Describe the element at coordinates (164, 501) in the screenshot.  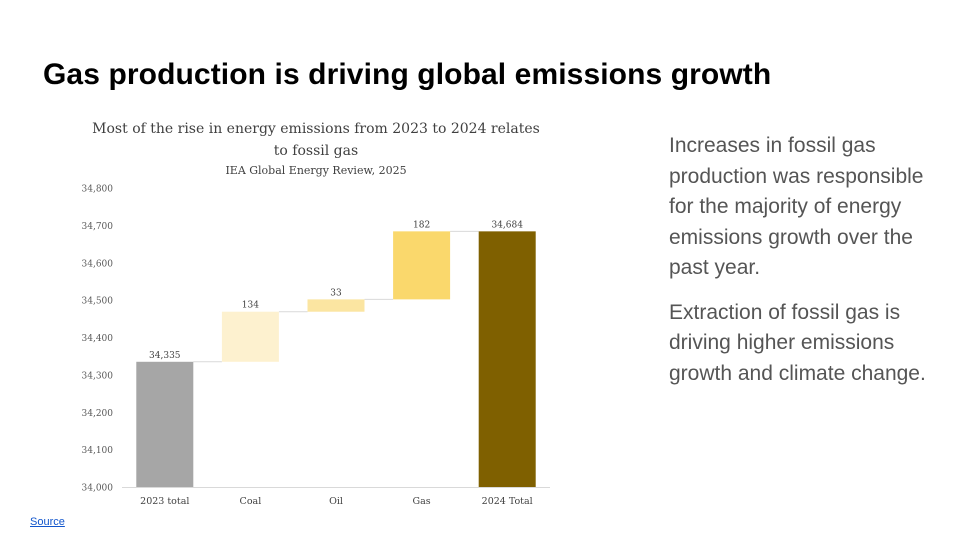
I see `x-tick-label-2023-total: 2023 total` at that location.